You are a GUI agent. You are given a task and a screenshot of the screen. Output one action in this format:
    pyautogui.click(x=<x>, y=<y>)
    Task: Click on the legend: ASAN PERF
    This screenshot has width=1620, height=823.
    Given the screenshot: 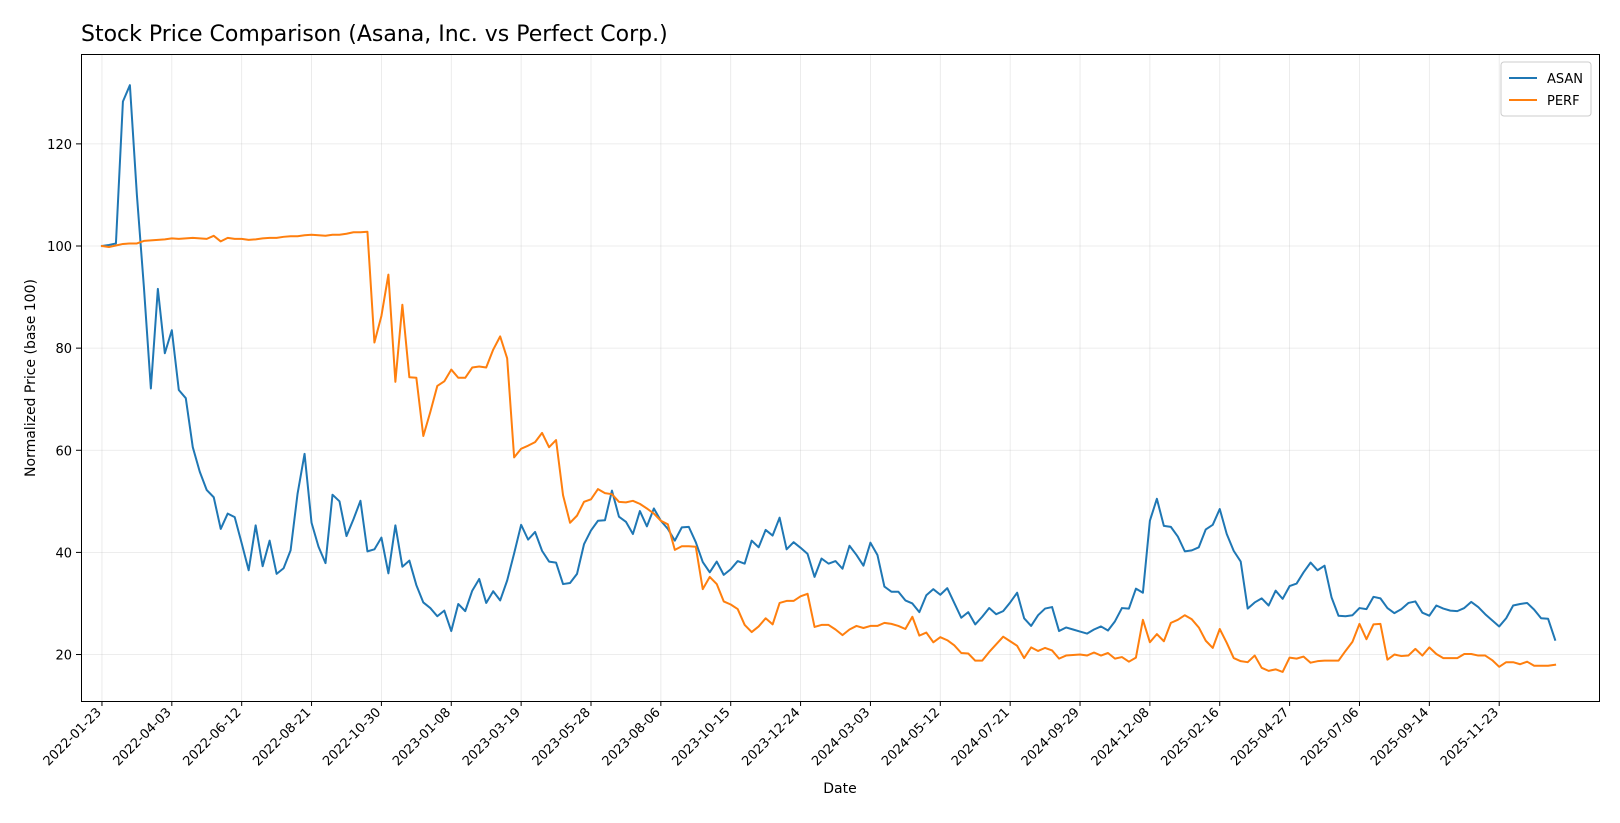 What is the action you would take?
    pyautogui.click(x=1546, y=89)
    